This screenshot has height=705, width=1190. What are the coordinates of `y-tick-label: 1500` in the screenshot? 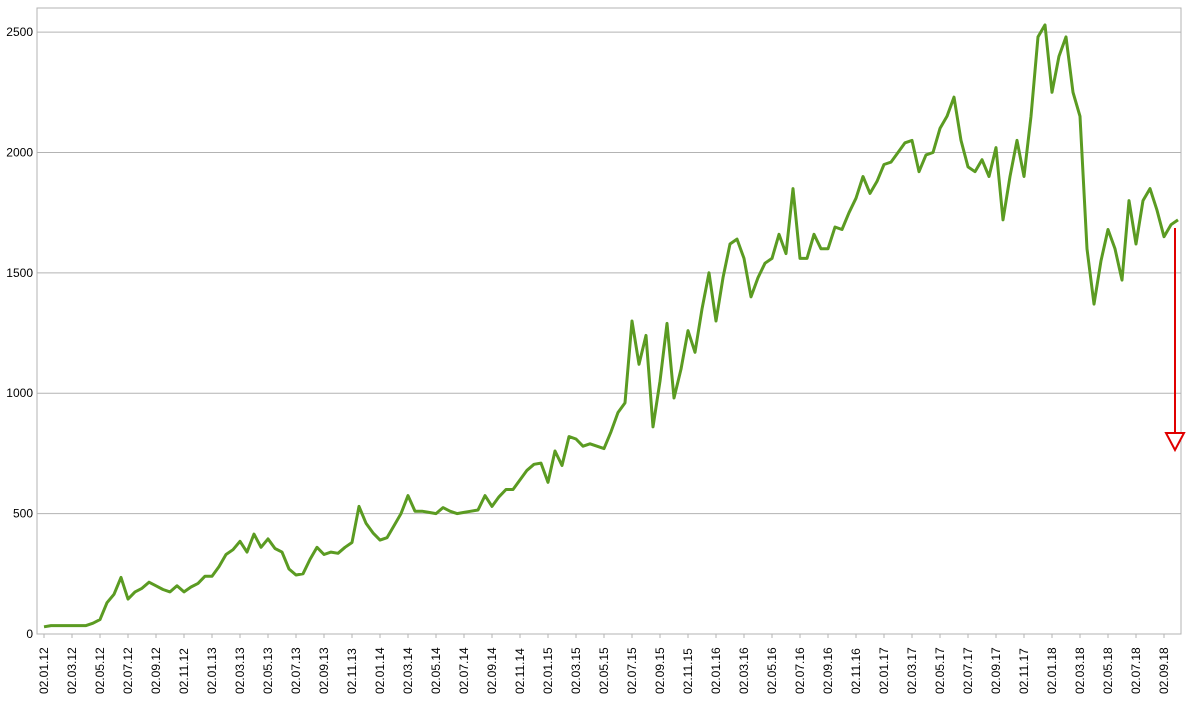 It's located at (19, 273).